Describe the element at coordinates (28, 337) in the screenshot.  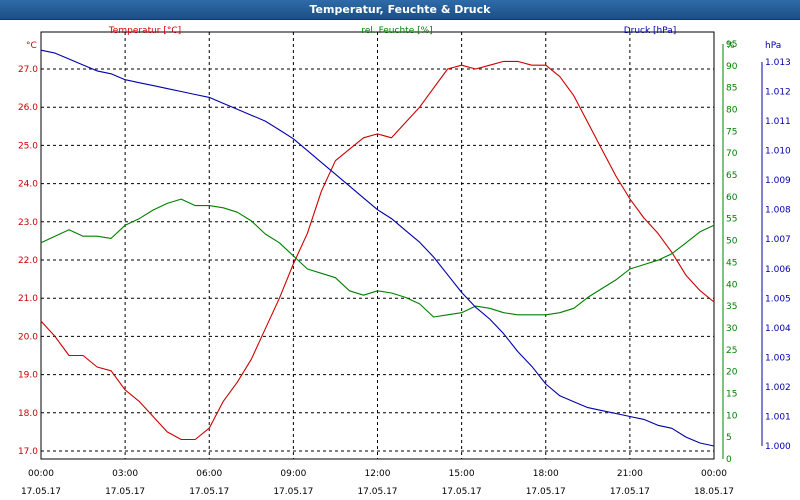
I see `temperature-tick-label: 20.0` at that location.